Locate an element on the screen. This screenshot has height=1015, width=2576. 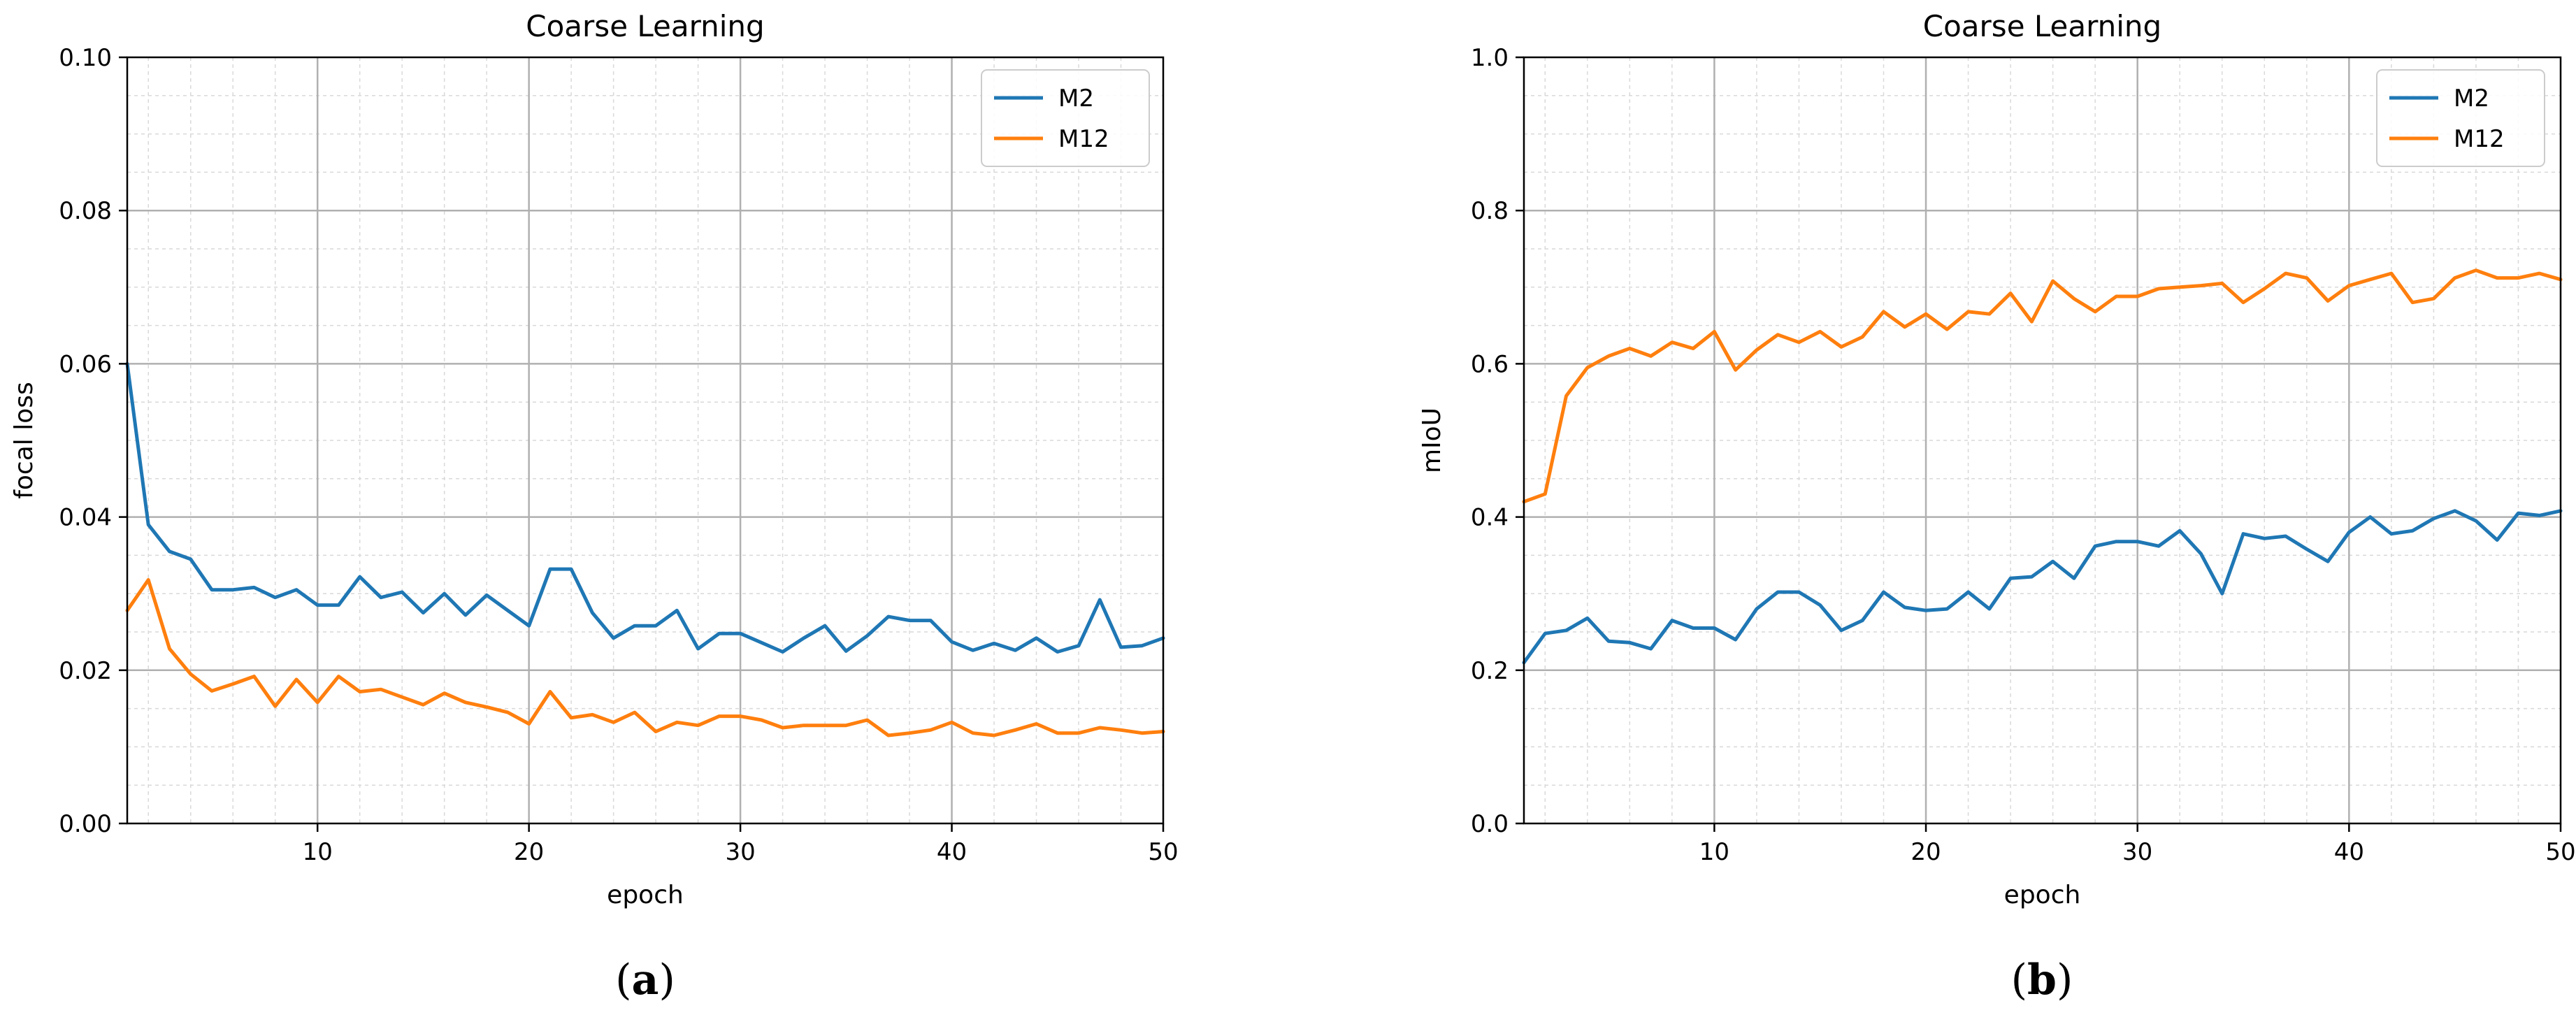
panel-caption: (b) is located at coordinates (2042, 980).